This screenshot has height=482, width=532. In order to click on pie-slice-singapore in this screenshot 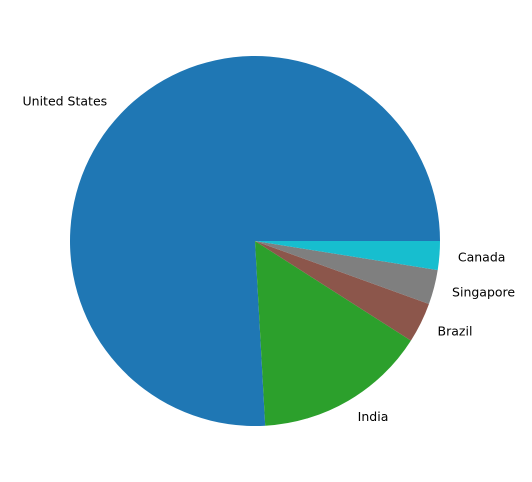, I will do `click(346, 272)`.